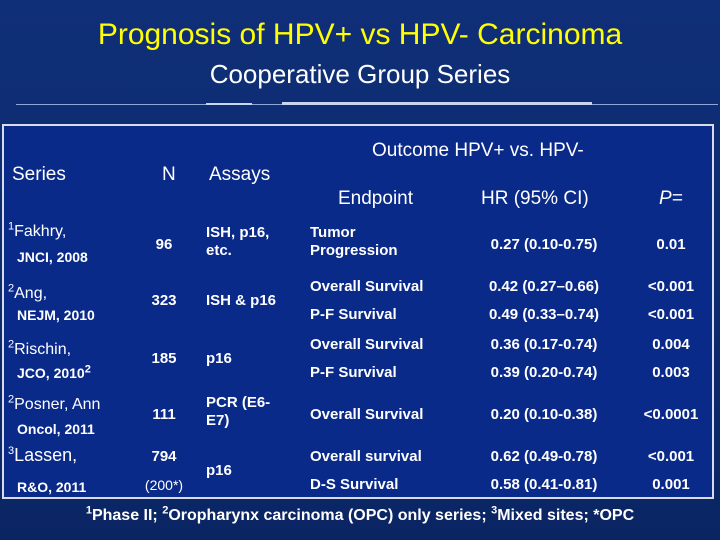 This screenshot has height=540, width=720. I want to click on series-author: Lassen,, so click(46, 455).